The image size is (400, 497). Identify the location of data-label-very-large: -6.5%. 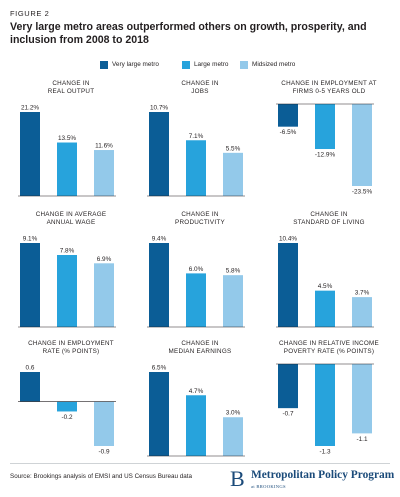
(288, 132).